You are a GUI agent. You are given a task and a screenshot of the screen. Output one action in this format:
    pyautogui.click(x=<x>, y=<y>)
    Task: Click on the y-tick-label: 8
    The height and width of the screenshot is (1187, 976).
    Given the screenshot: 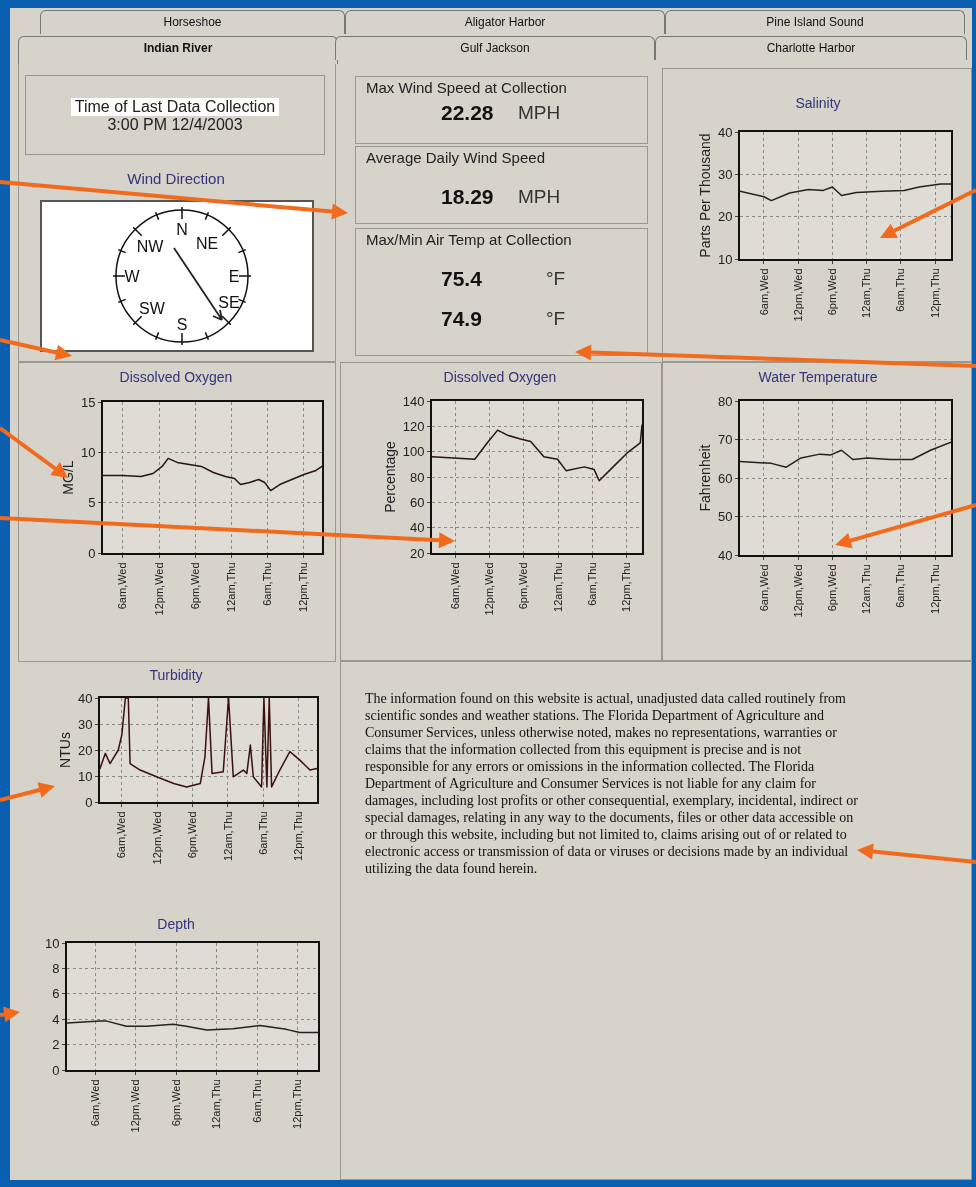 What is the action you would take?
    pyautogui.click(x=56, y=968)
    